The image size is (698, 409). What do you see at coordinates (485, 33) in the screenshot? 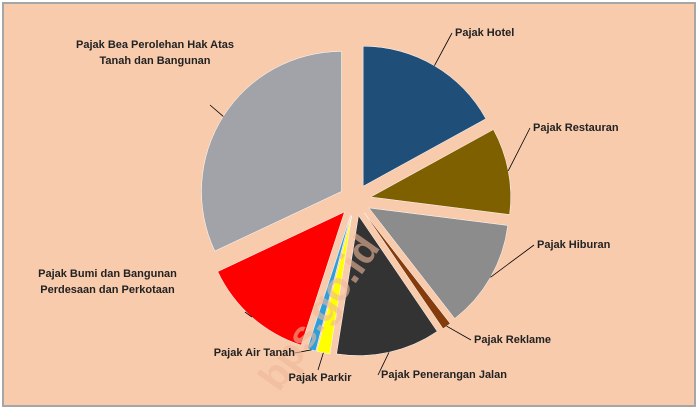
I see `slice-label: Pajak Hotel` at bounding box center [485, 33].